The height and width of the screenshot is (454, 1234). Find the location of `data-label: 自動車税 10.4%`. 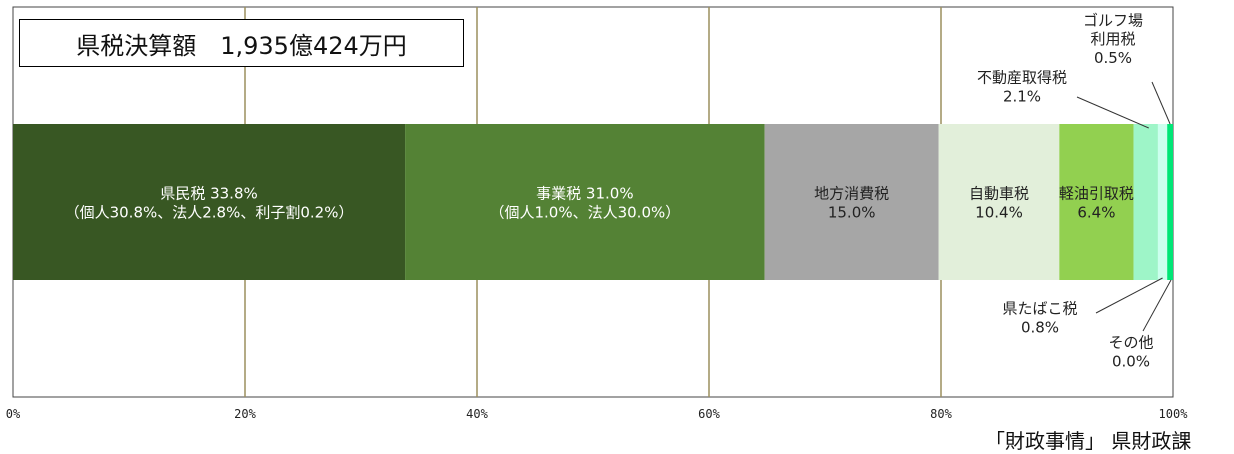

data-label: 自動車税 10.4% is located at coordinates (999, 203).